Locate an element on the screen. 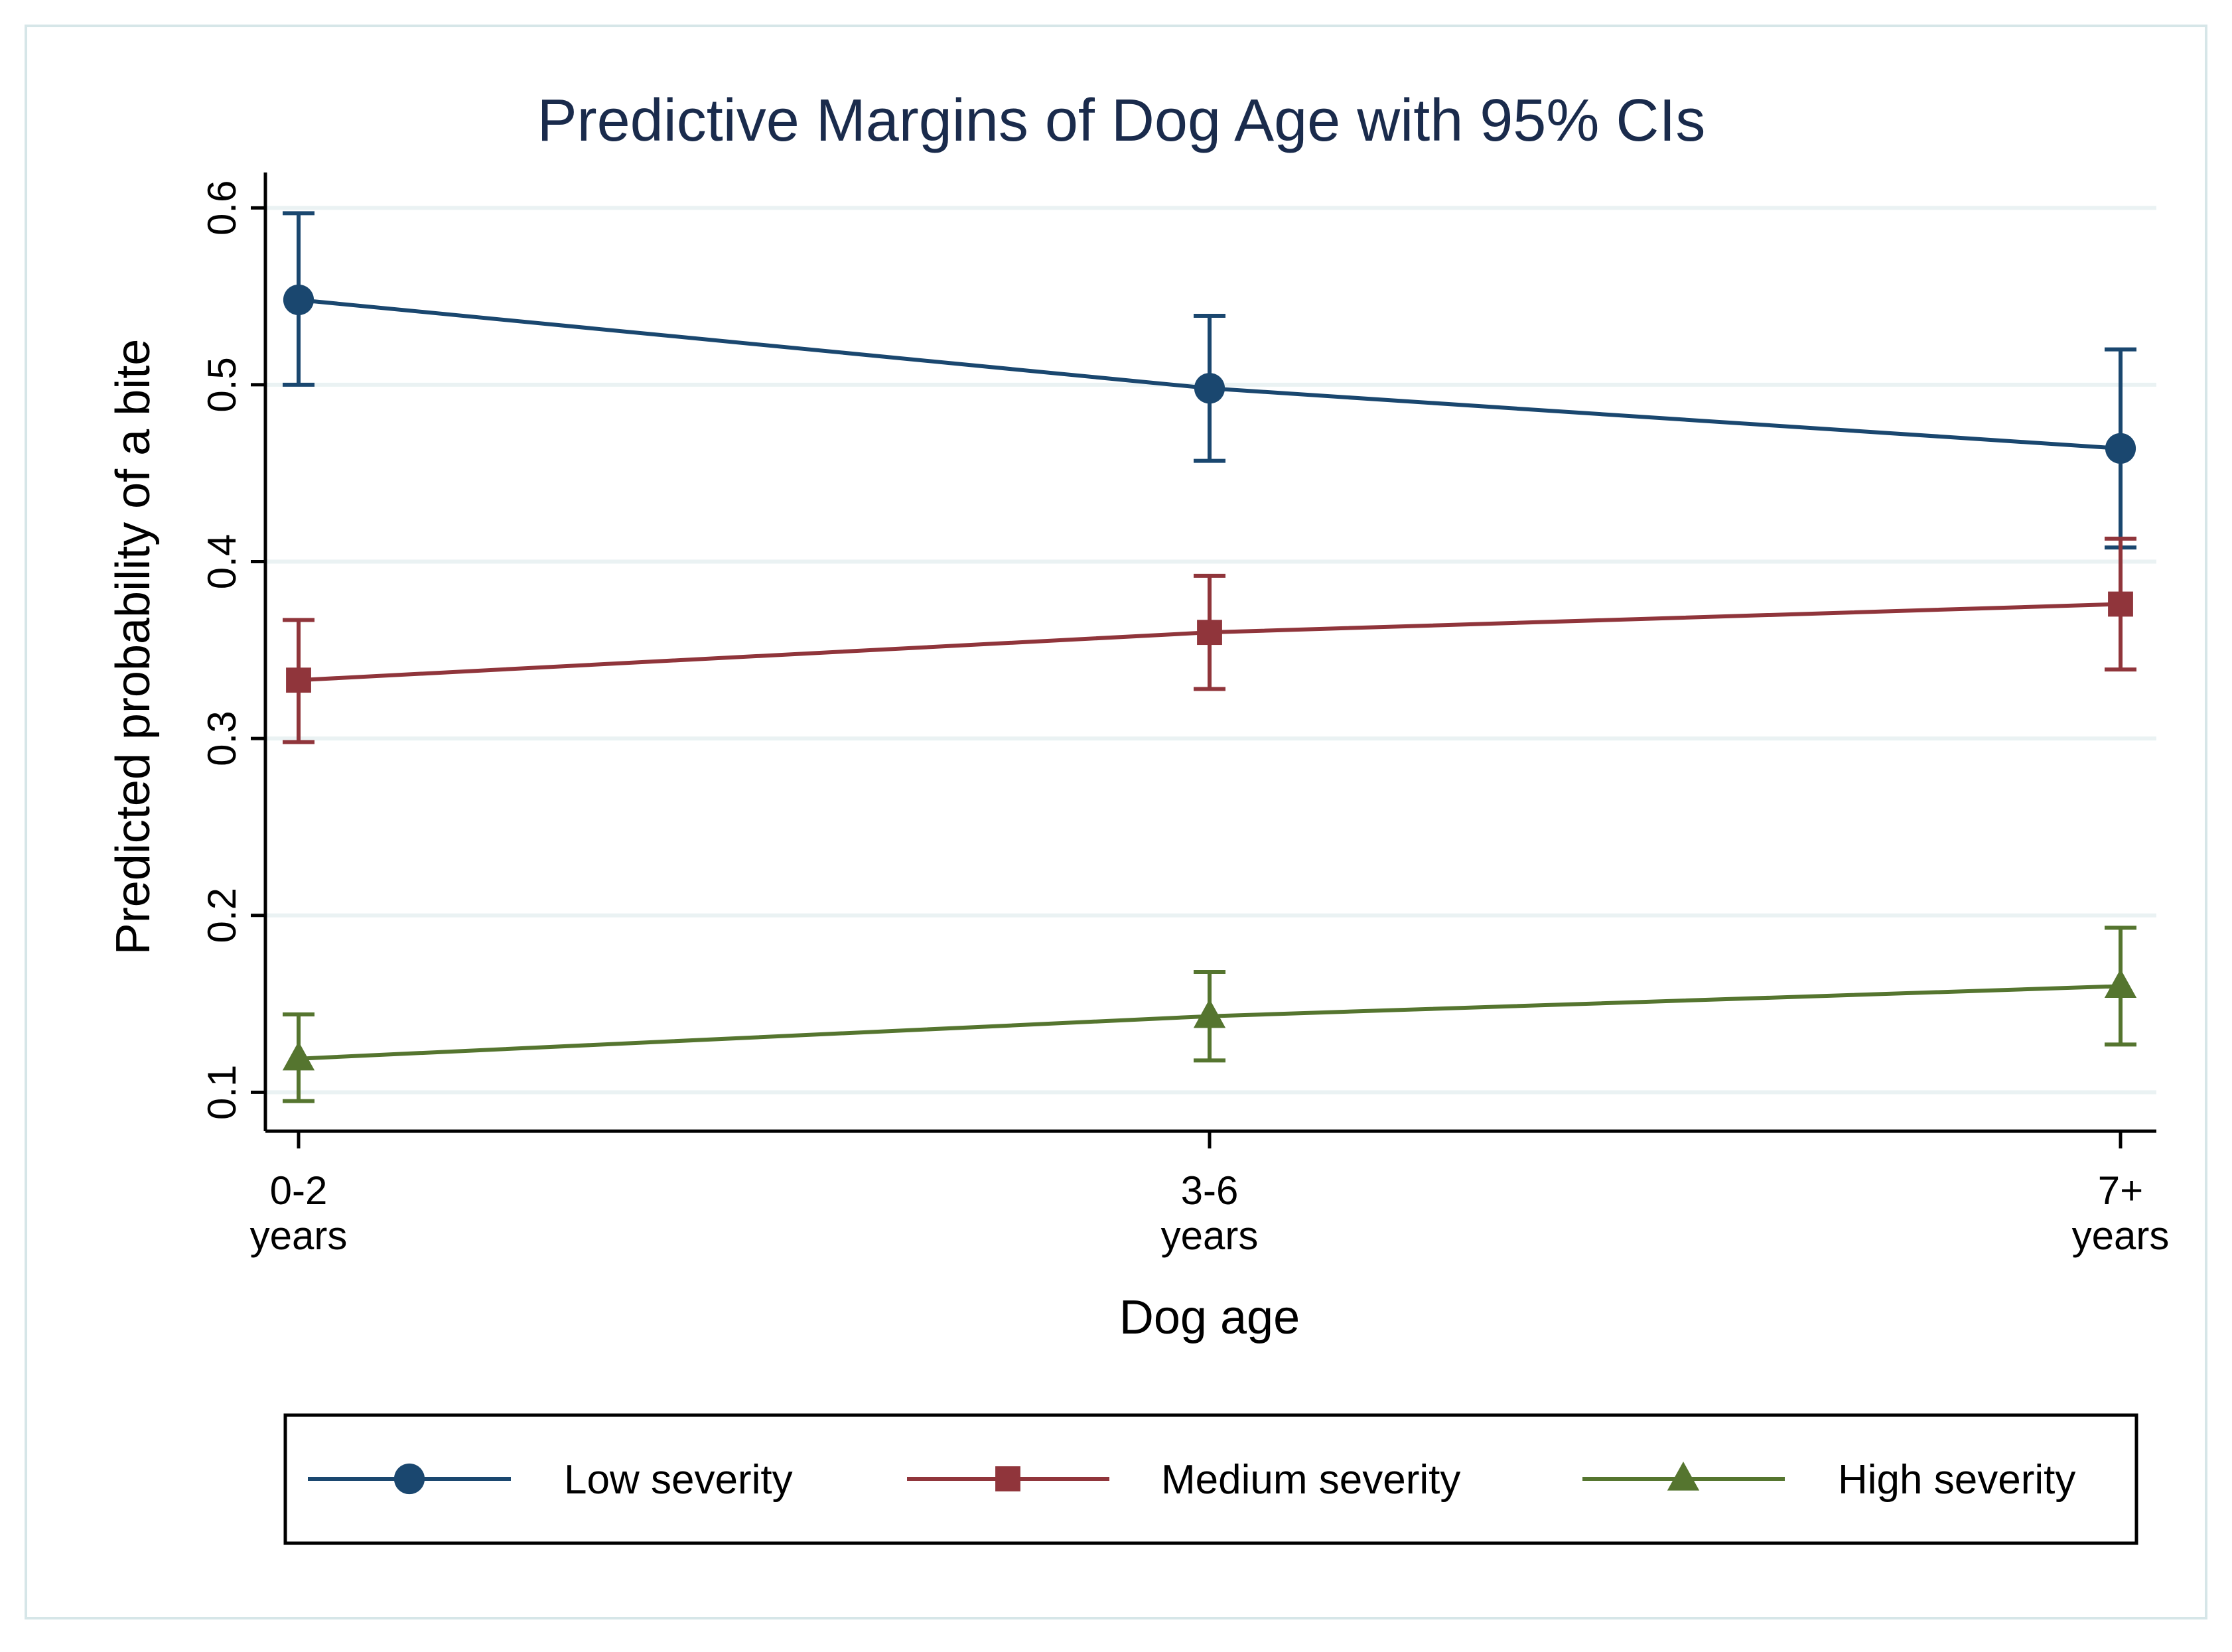 The width and height of the screenshot is (2232, 1652). y-tick-label: 0.2 is located at coordinates (222, 915).